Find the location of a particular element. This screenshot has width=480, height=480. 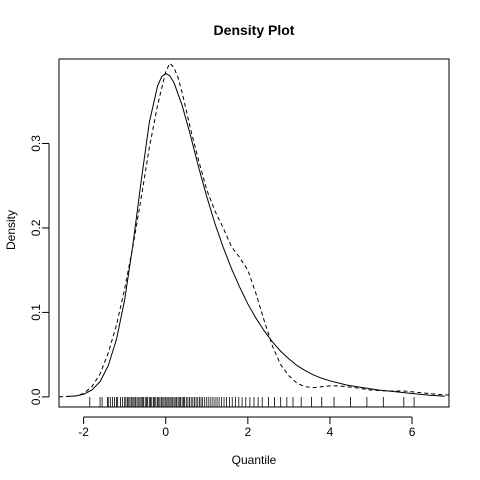

x-tick-label: 6 is located at coordinates (412, 432).